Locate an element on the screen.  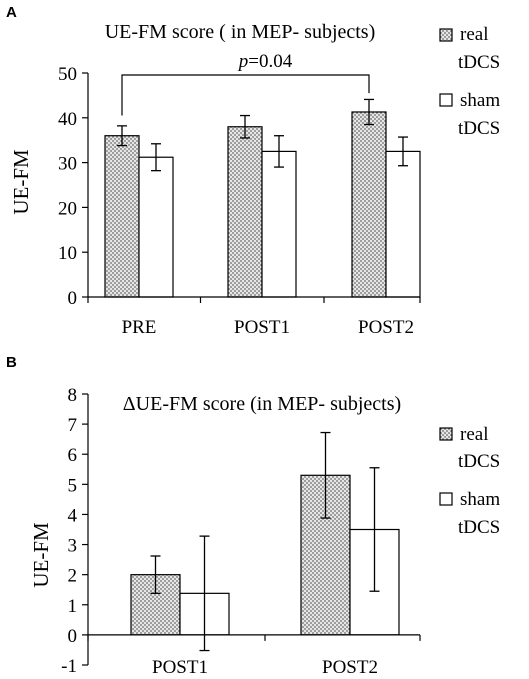
chart-a-ylabel: UE-FM is located at coordinates (21, 182).